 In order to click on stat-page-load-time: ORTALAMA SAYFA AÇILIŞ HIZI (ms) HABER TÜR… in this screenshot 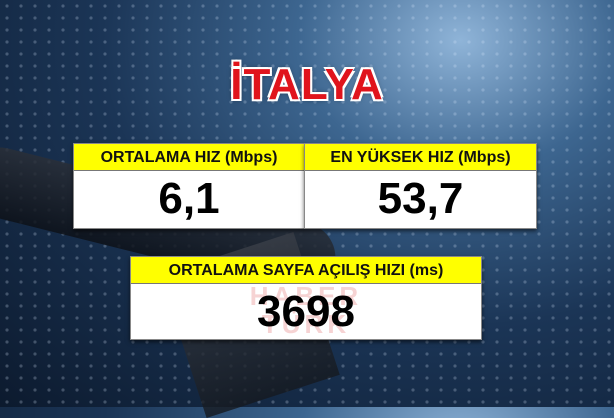, I will do `click(306, 298)`.